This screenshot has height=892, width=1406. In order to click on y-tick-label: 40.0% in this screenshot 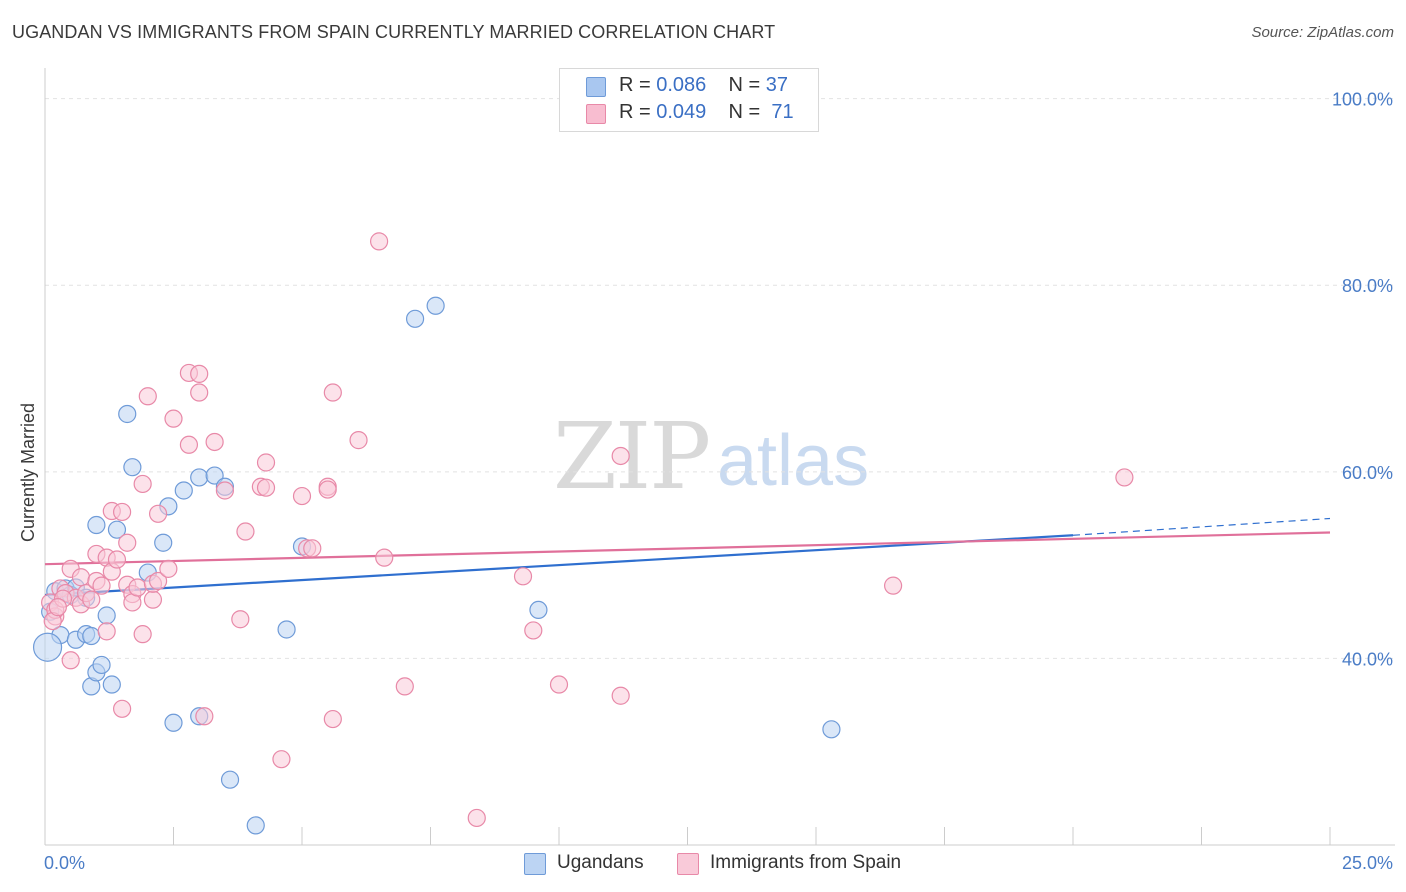, I will do `click(1367, 659)`.